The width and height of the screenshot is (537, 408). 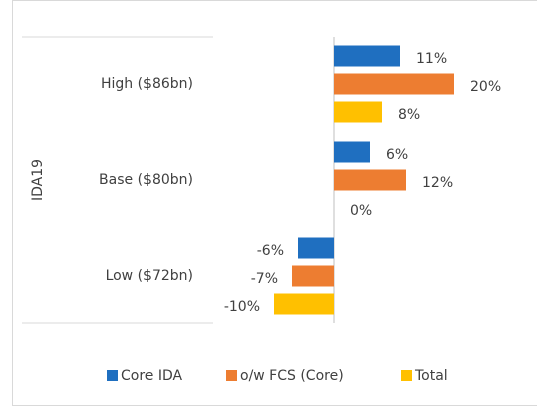 I want to click on y-tick-label: Low ($72bn), so click(x=149, y=276).